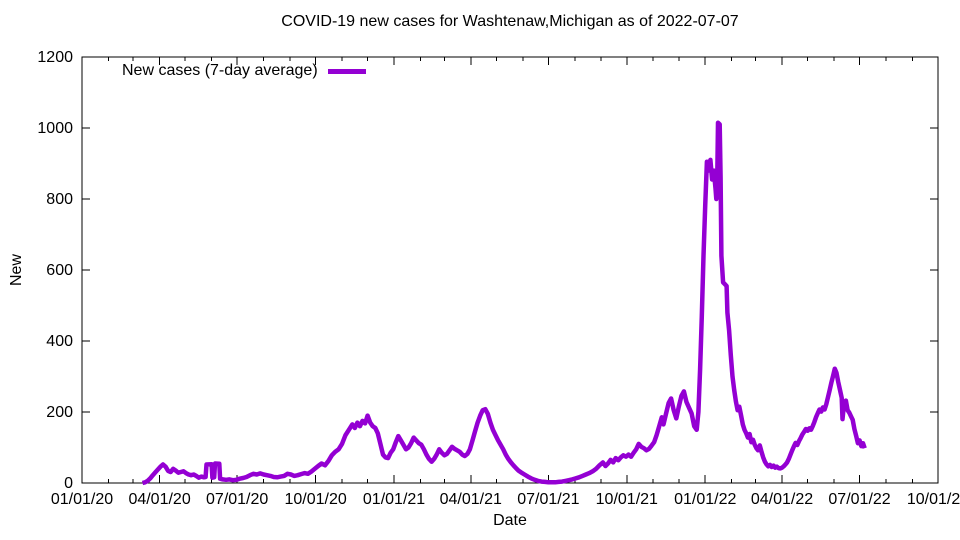  What do you see at coordinates (16, 270) in the screenshot?
I see `y-axis-title: New` at bounding box center [16, 270].